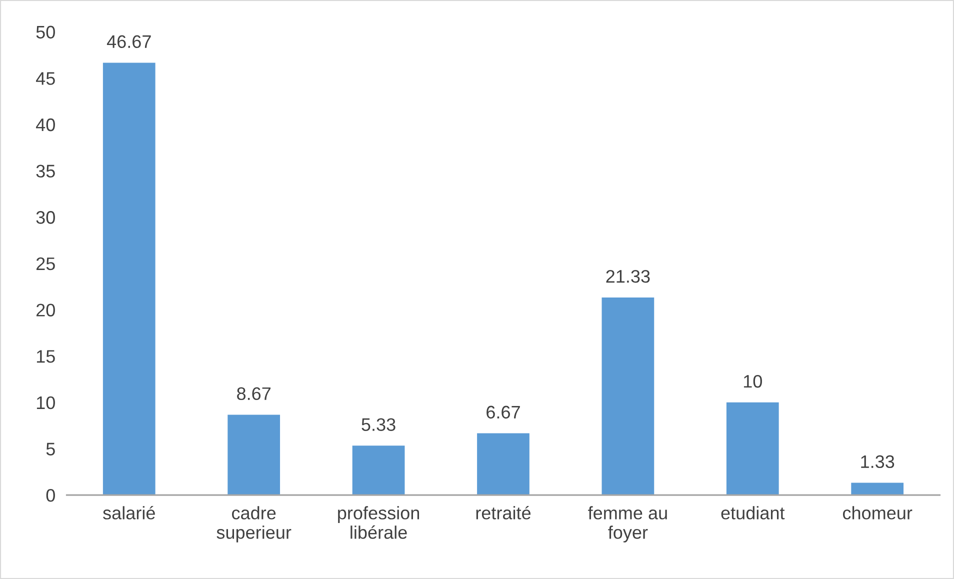 The width and height of the screenshot is (954, 579). I want to click on x-tick-label: femme au foyer, so click(627, 524).